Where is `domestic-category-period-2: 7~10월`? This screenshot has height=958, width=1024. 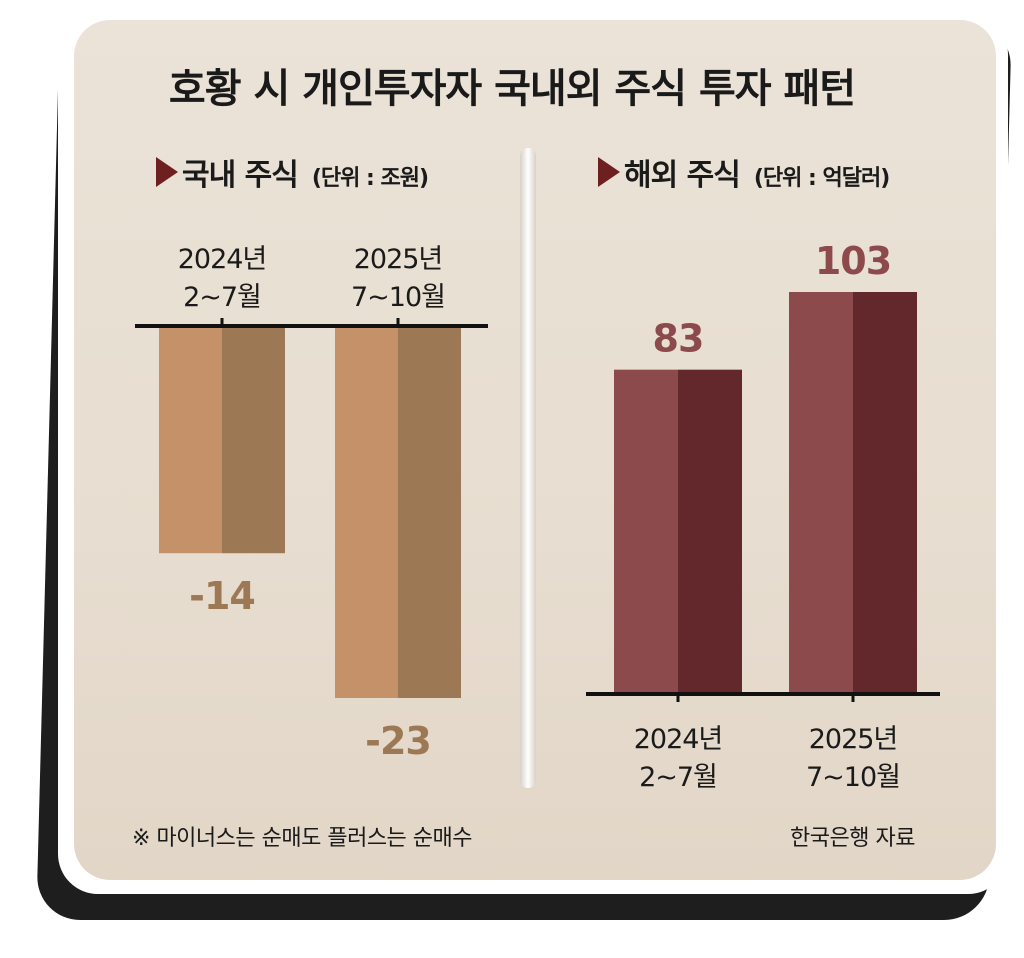
domestic-category-period-2: 7~10월 is located at coordinates (398, 297).